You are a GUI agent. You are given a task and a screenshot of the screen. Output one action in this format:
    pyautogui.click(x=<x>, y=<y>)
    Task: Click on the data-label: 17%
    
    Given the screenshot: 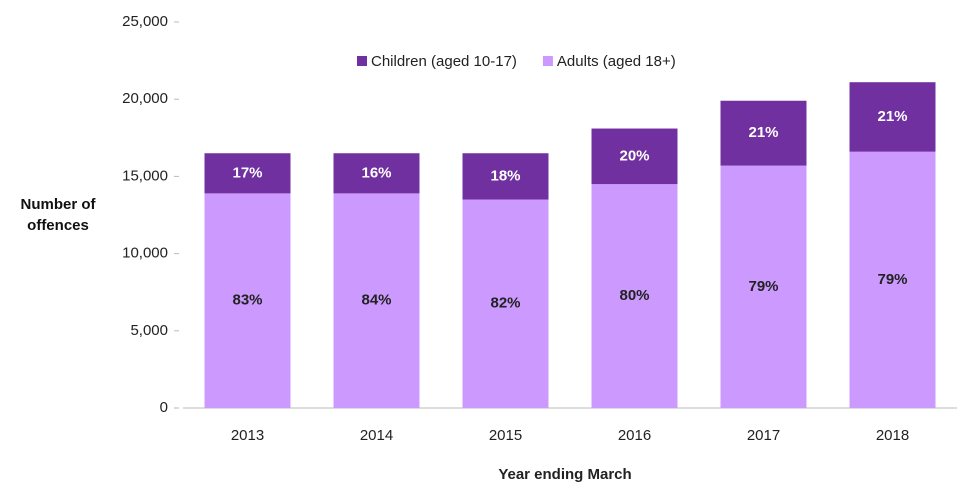 What is the action you would take?
    pyautogui.click(x=247, y=172)
    